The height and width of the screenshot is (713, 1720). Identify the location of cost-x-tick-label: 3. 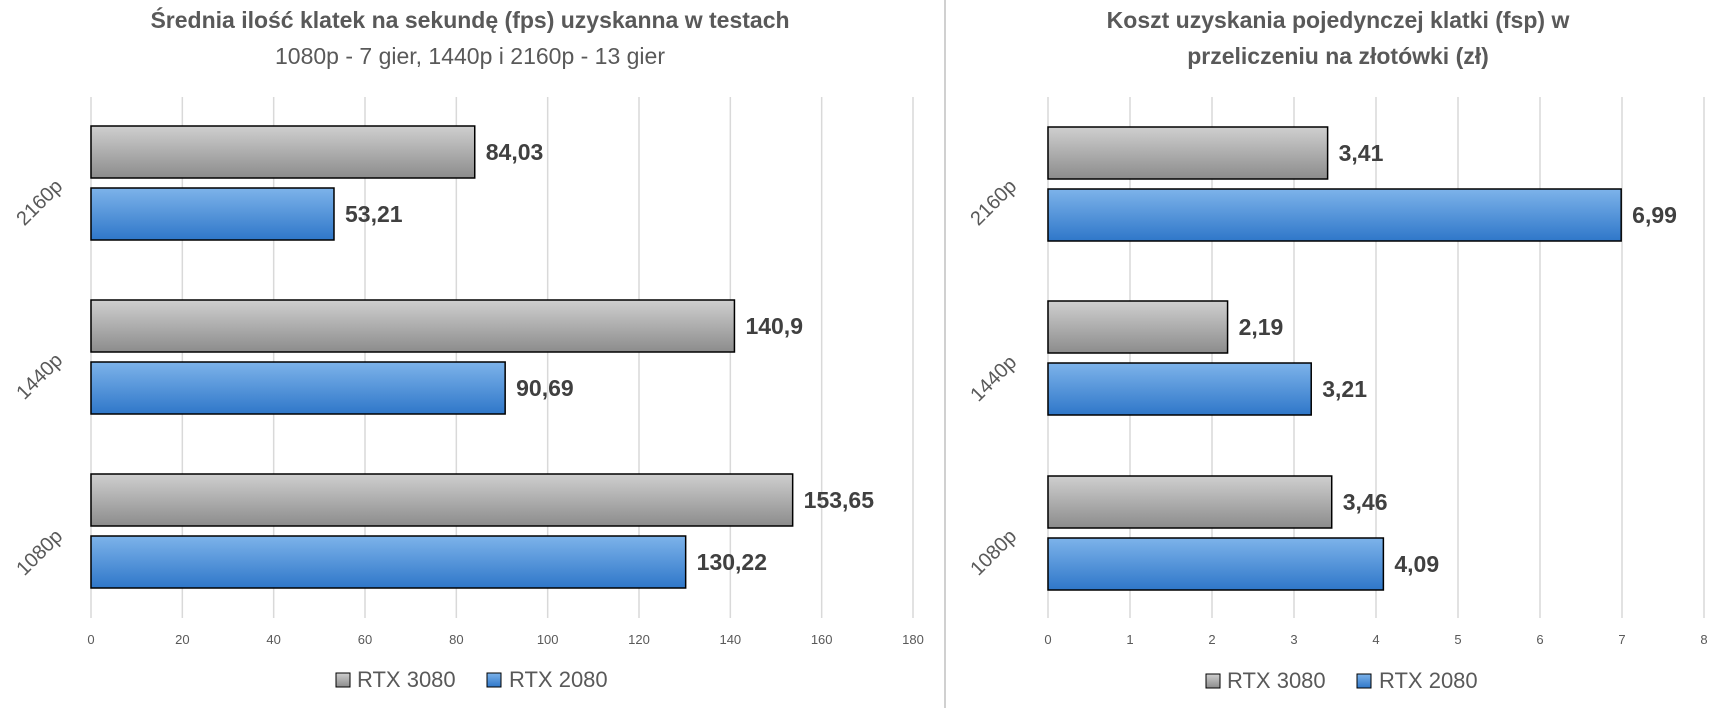
(1293, 639).